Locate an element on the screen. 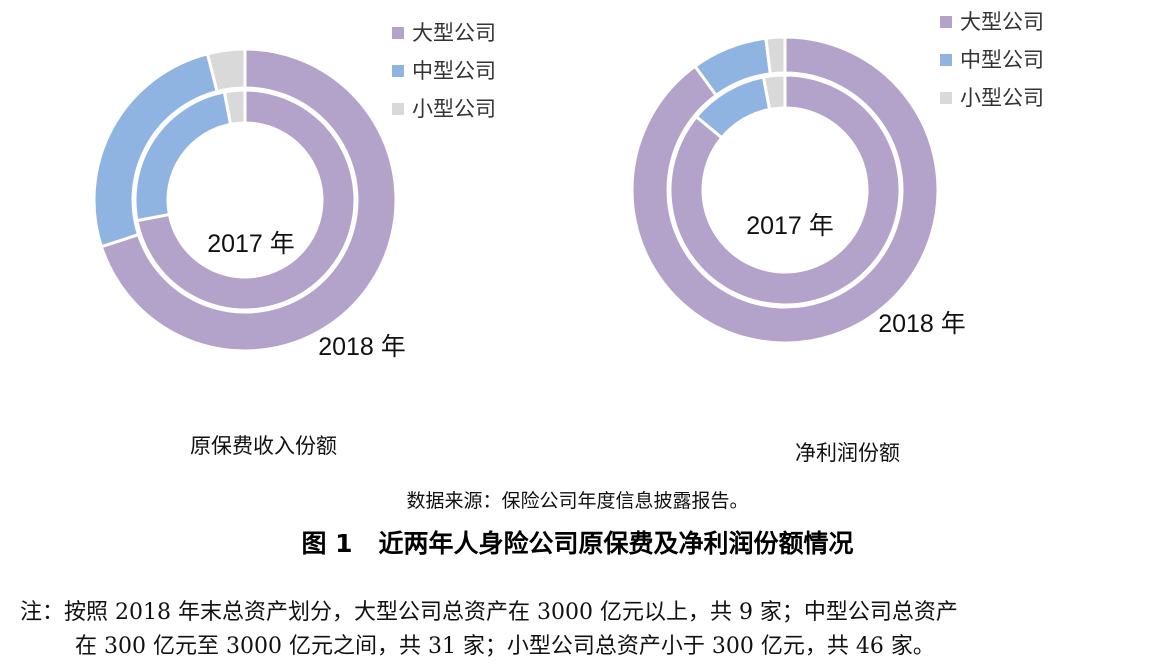  figure-title-text: 近两年人身险公司原保费及净利润份额情况 is located at coordinates (616, 543).